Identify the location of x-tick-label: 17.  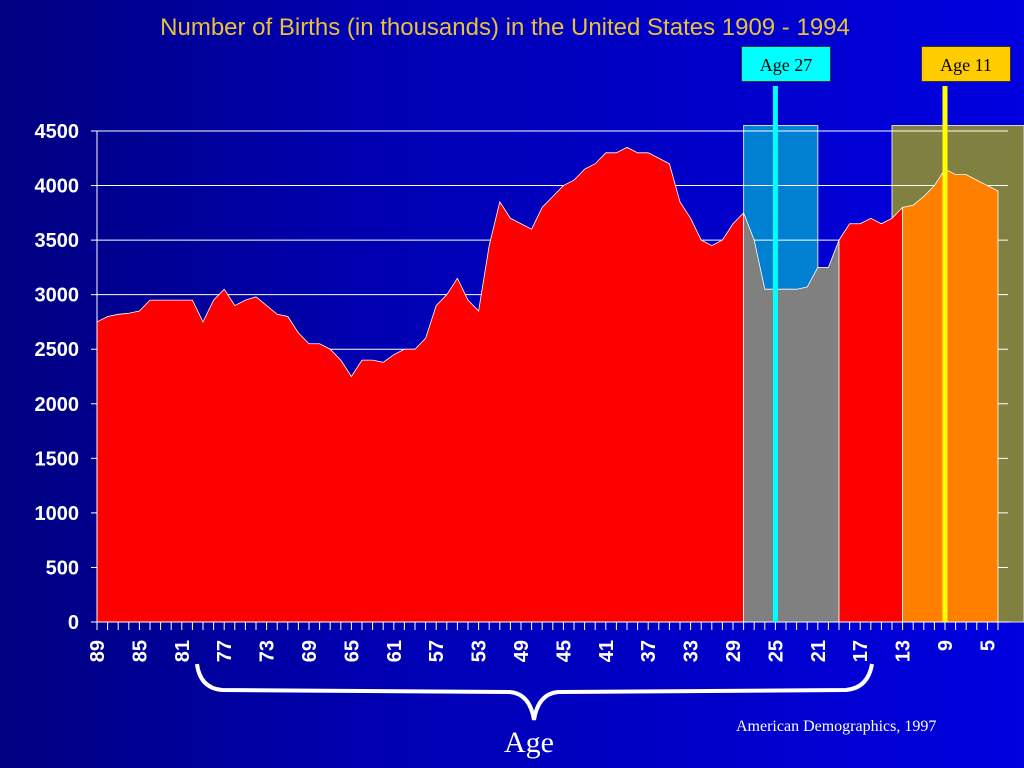
(861, 651).